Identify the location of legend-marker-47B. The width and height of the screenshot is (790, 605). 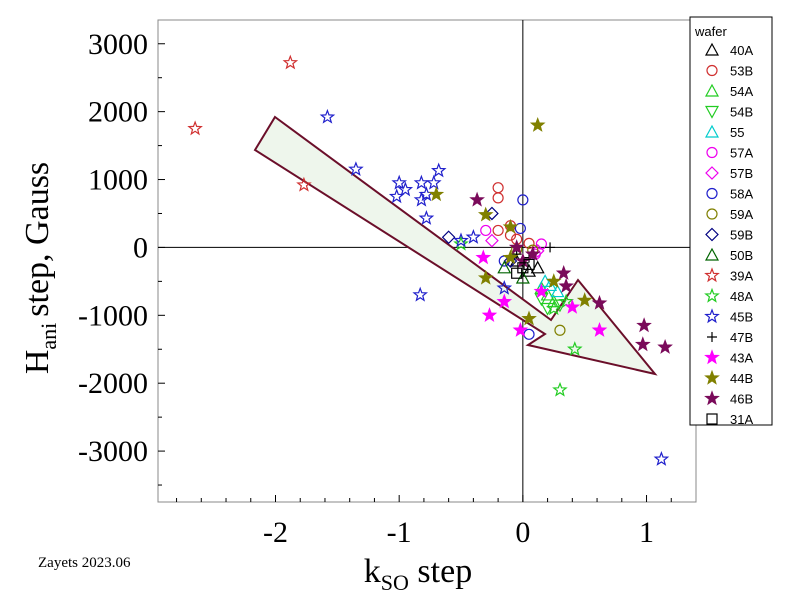
(712, 337).